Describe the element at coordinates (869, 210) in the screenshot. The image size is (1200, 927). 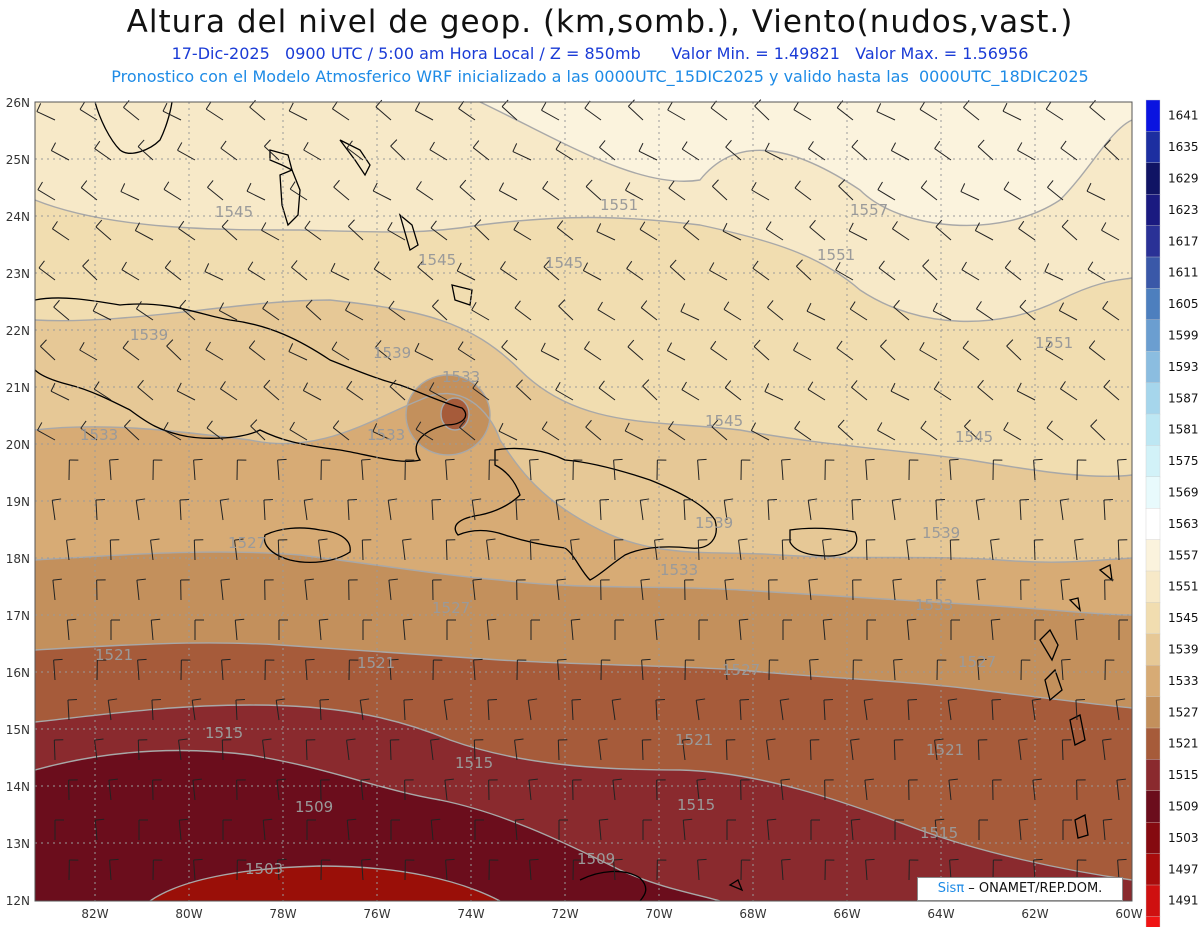
I see `contour-label: 1557` at that location.